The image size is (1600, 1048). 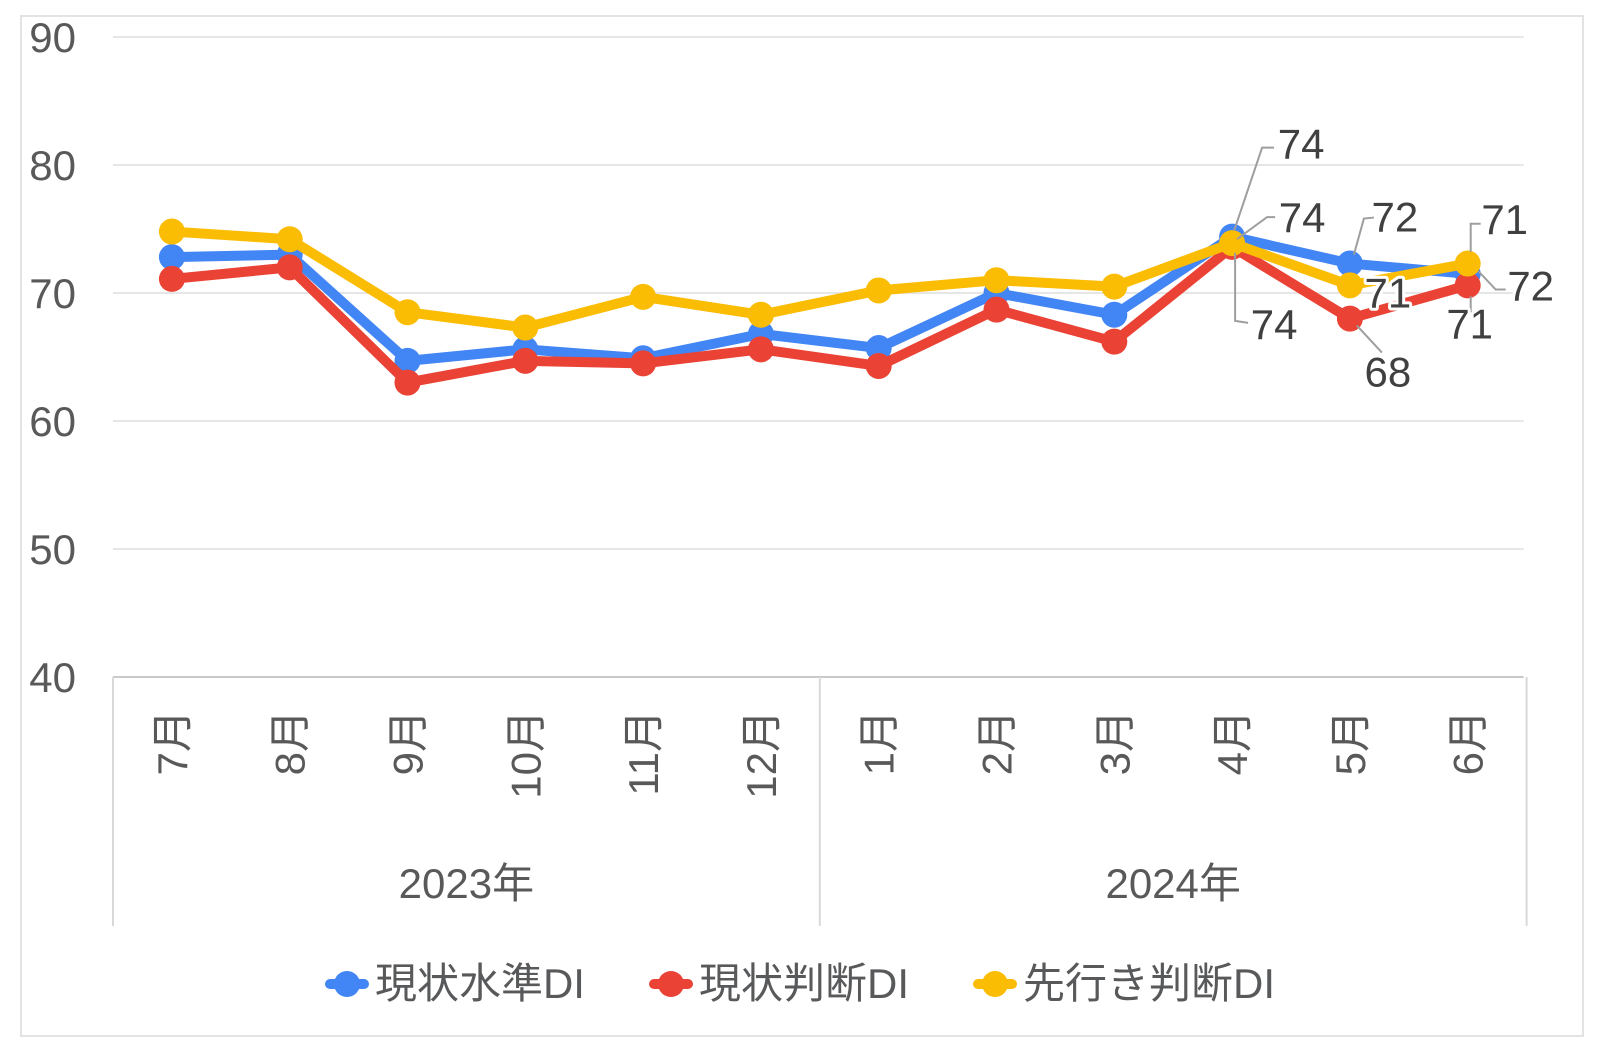 I want to click on x-tick-label: 10月, so click(x=525, y=754).